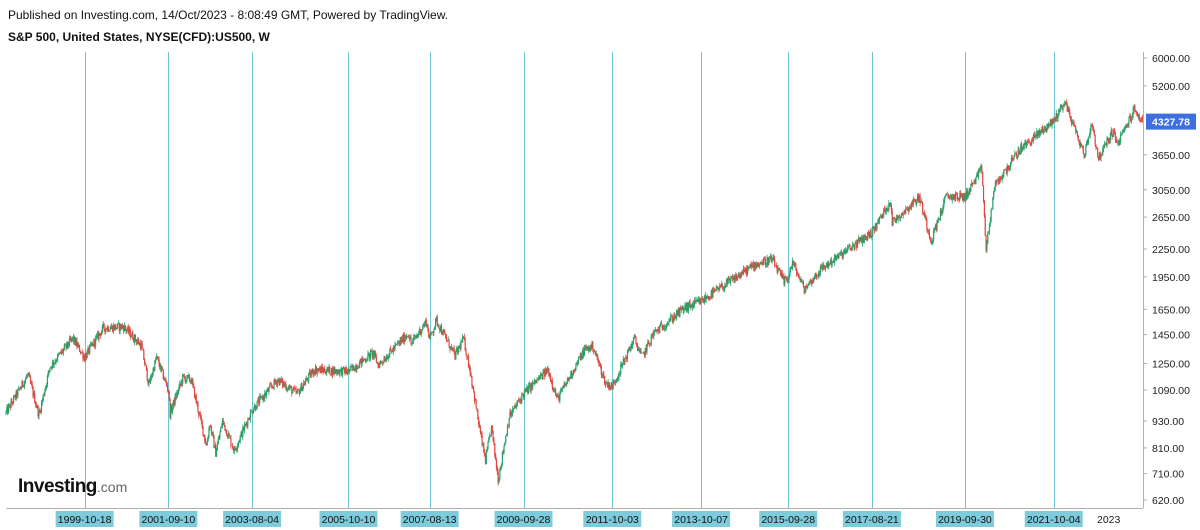 The image size is (1200, 530). Describe the element at coordinates (1168, 449) in the screenshot. I see `y-tick-label: 810.00` at that location.